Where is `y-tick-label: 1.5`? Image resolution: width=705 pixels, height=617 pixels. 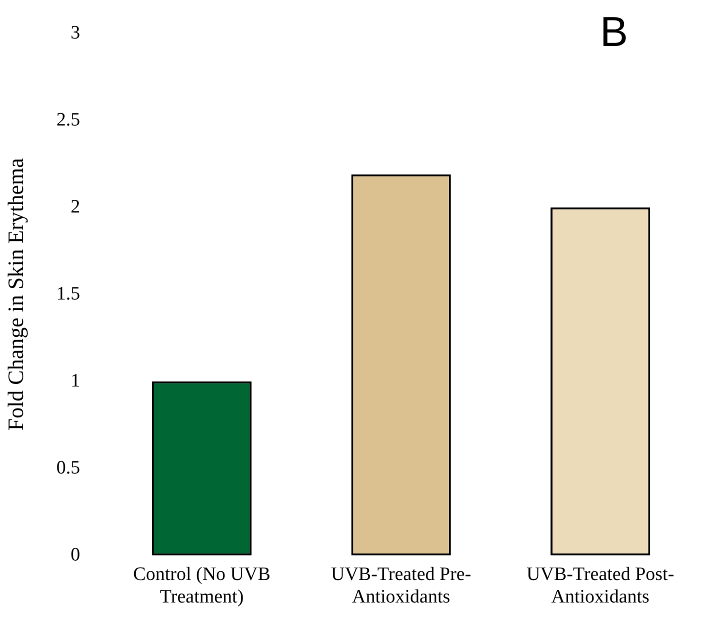 y-tick-label: 1.5 is located at coordinates (68, 293).